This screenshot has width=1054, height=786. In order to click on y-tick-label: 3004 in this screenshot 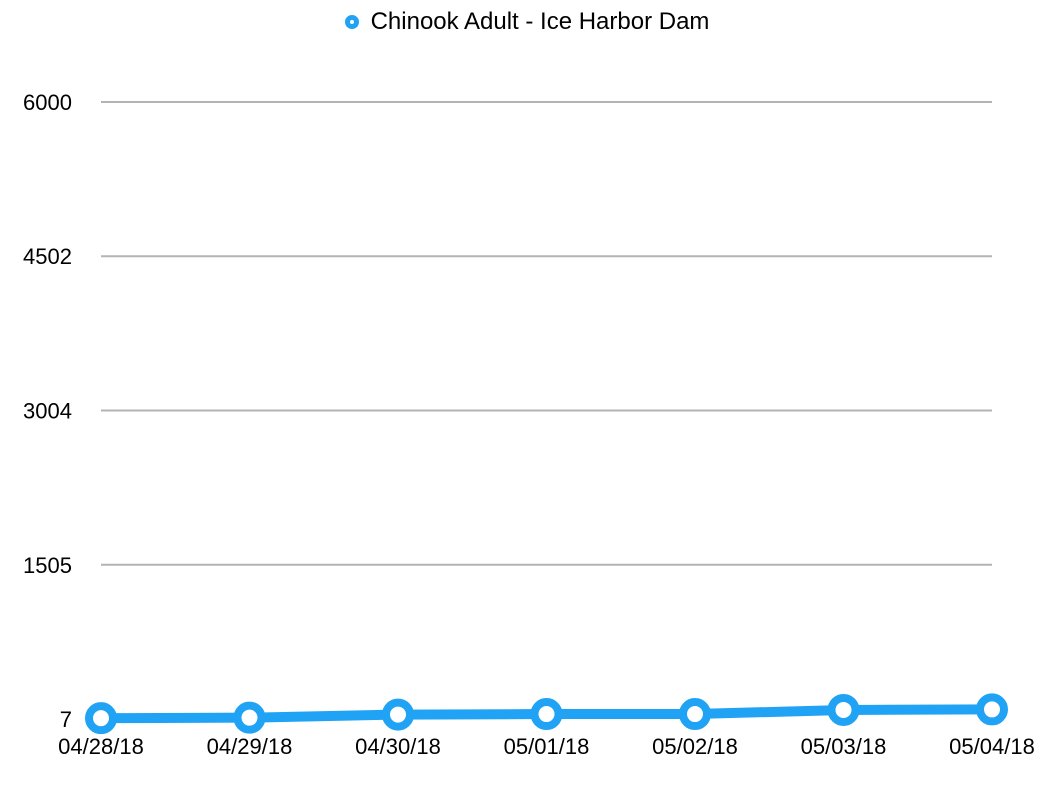, I will do `click(47, 410)`.